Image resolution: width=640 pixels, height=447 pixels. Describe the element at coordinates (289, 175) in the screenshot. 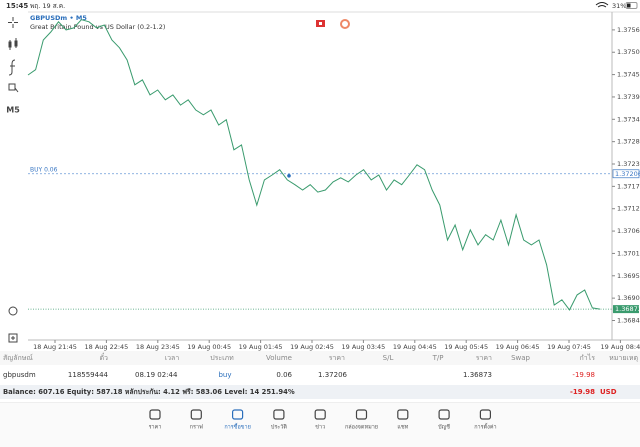

I see `trade-entry` at that location.